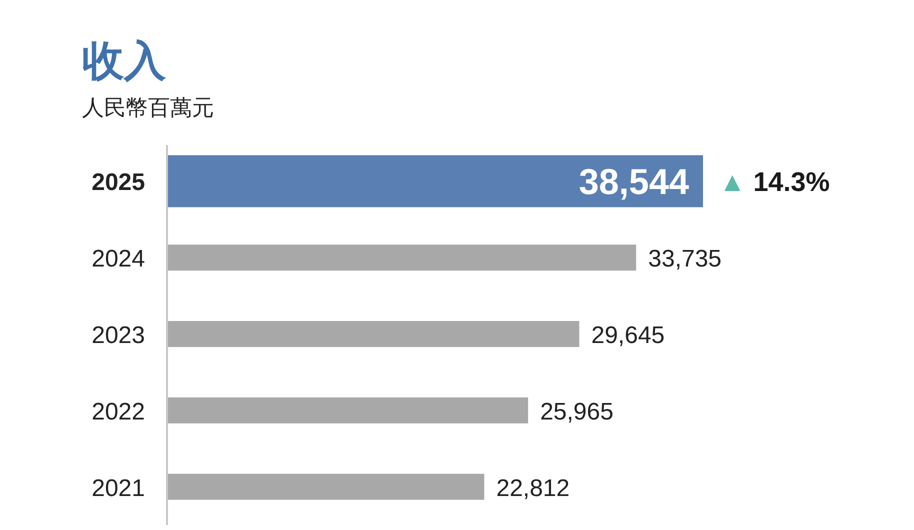 The height and width of the screenshot is (530, 914). I want to click on y-tick-label: 2024, so click(118, 259).